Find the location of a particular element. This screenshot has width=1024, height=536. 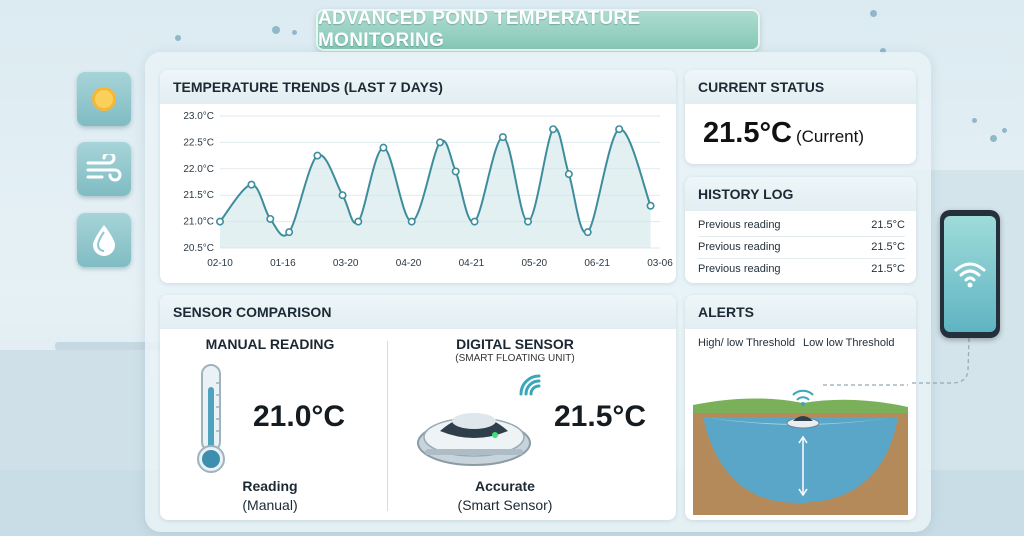

current-temperature-note: (Current) is located at coordinates (829, 136).